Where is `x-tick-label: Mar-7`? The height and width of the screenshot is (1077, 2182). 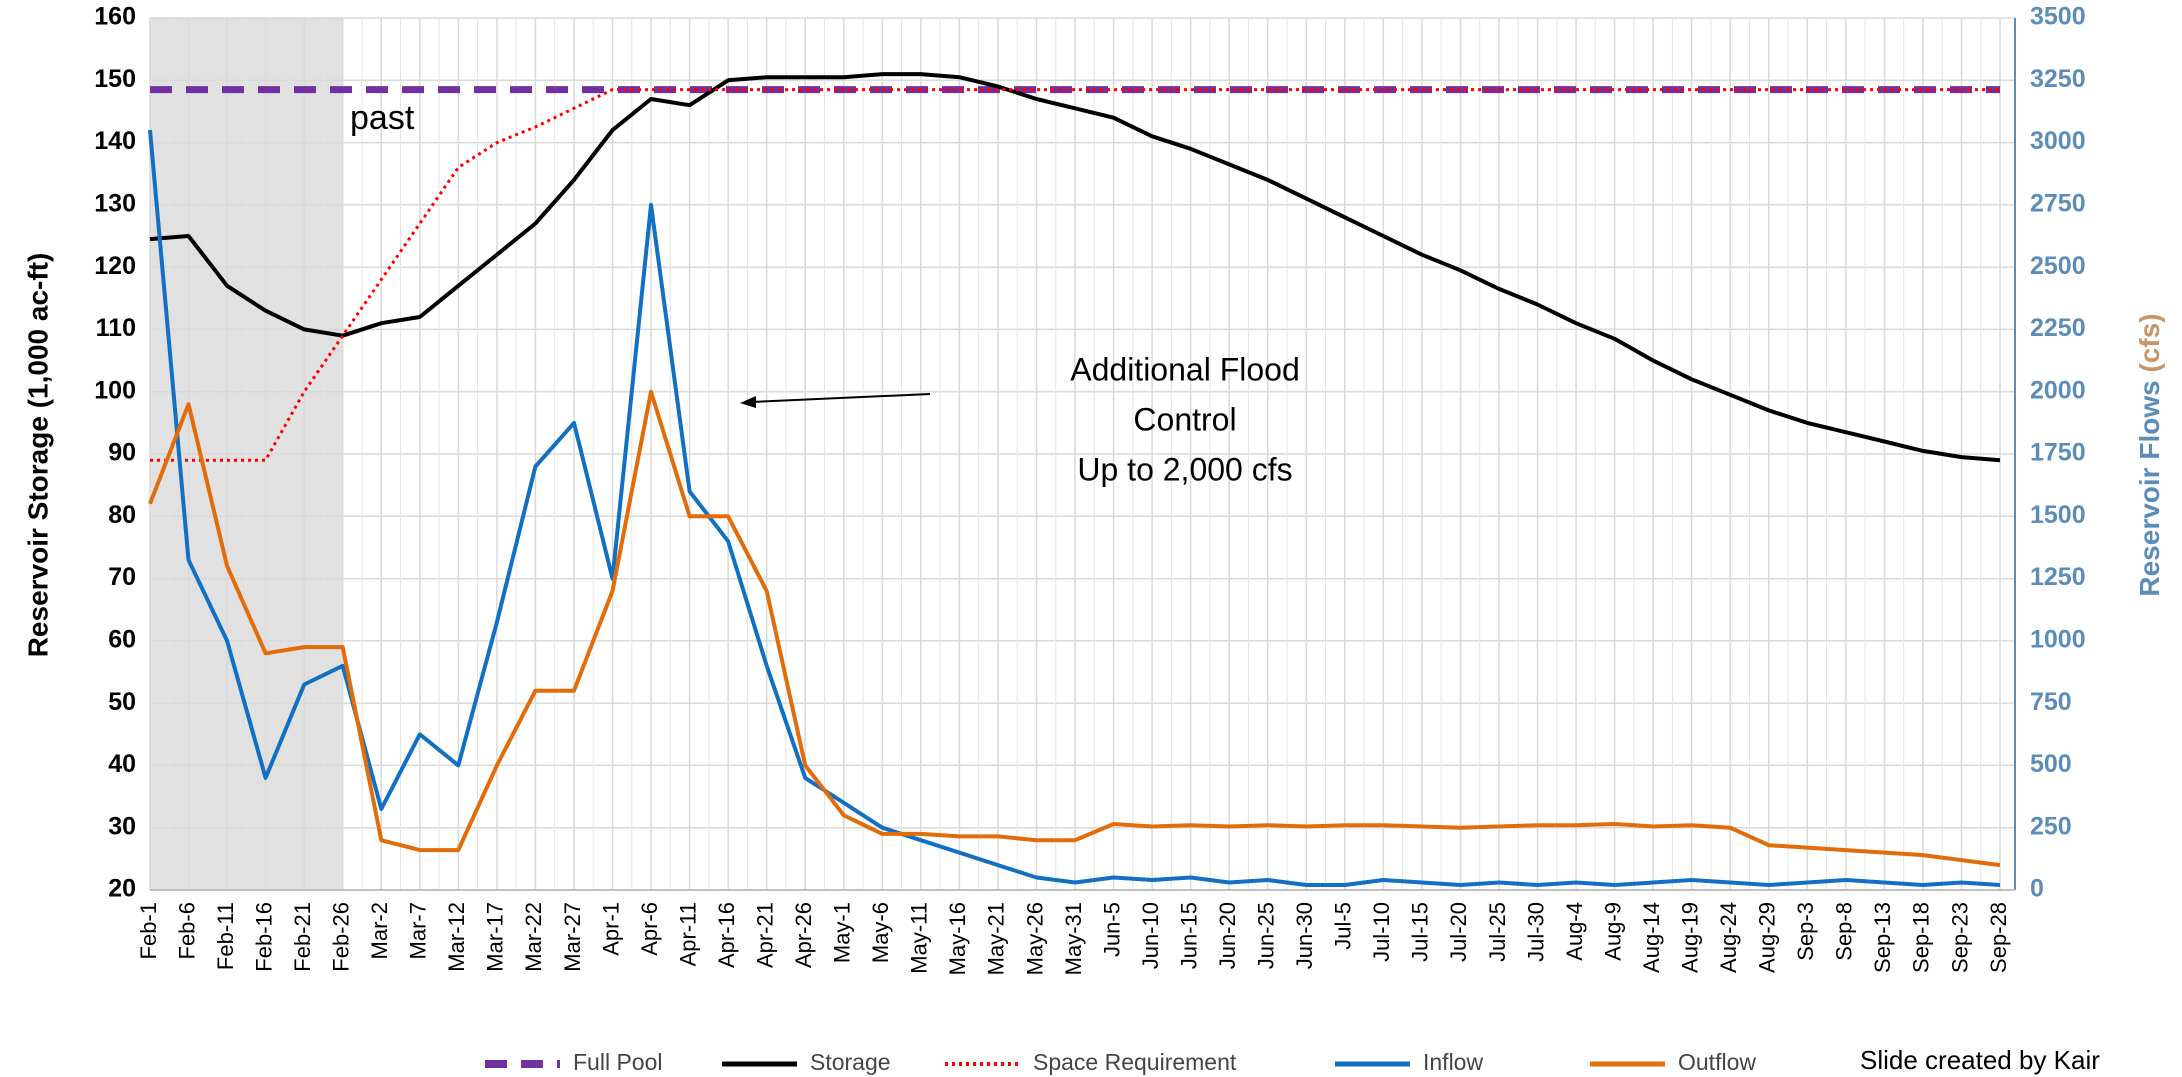 x-tick-label: Mar-7 is located at coordinates (418, 930).